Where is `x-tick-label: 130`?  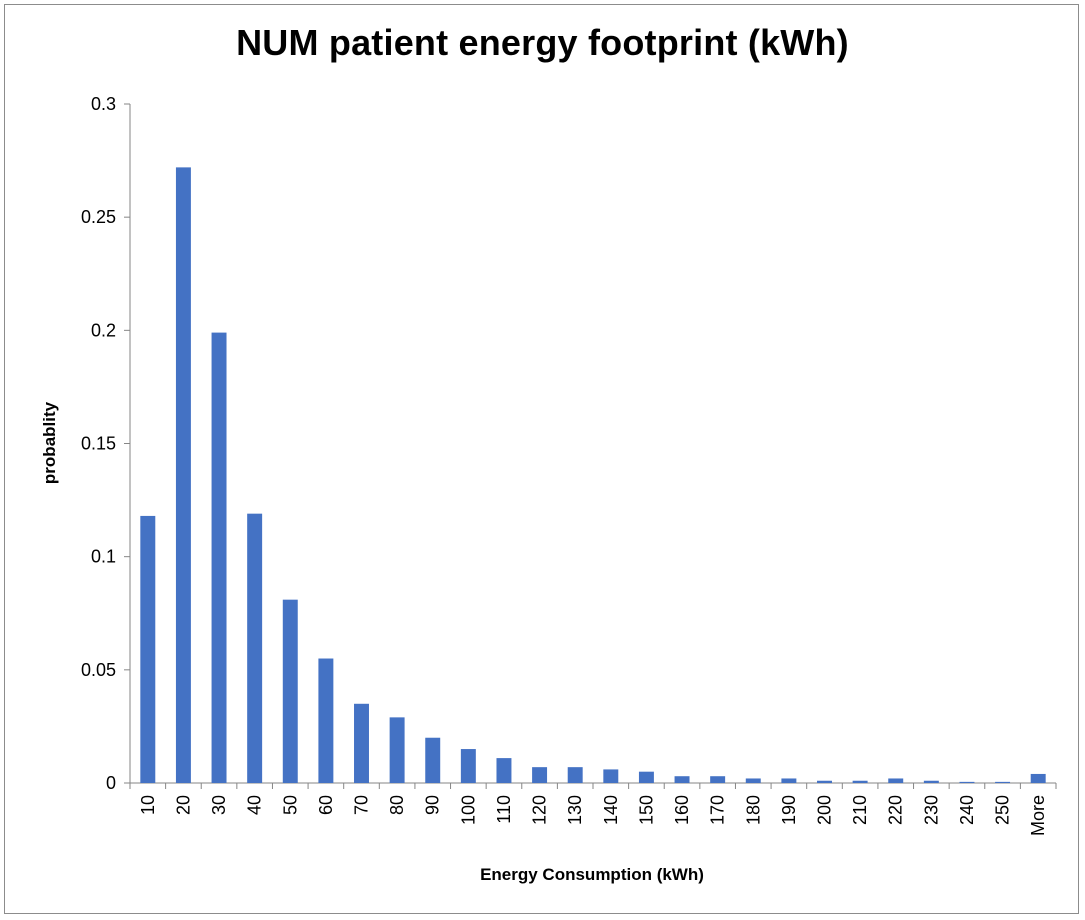 x-tick-label: 130 is located at coordinates (575, 810).